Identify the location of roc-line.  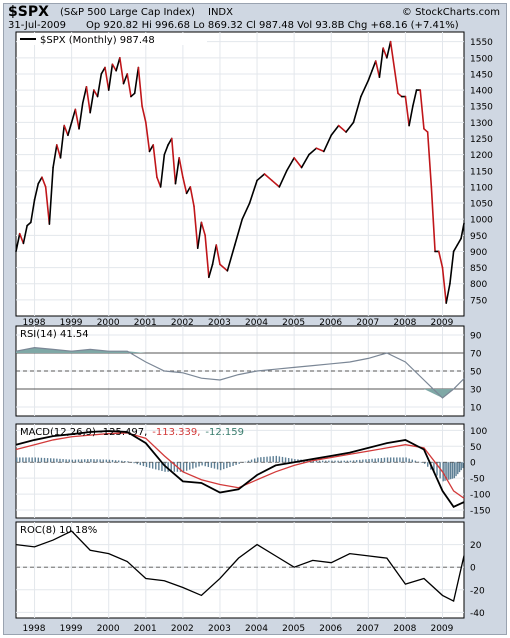
(240, 566).